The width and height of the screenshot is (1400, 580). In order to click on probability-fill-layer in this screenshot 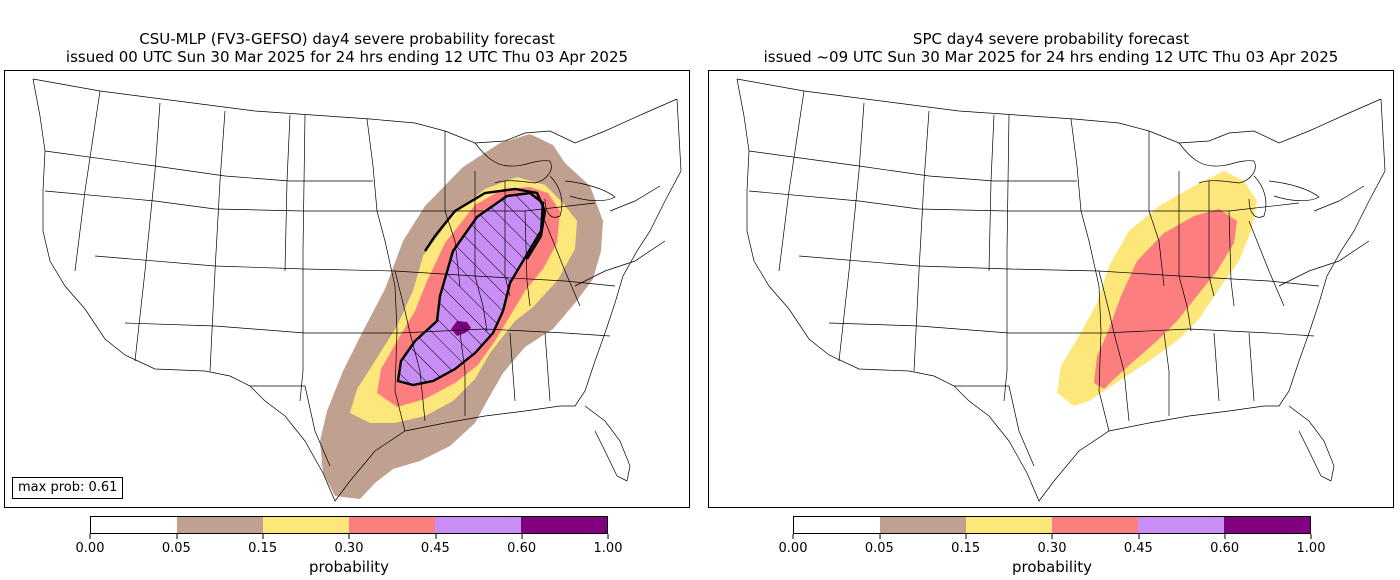, I will do `click(1157, 288)`.